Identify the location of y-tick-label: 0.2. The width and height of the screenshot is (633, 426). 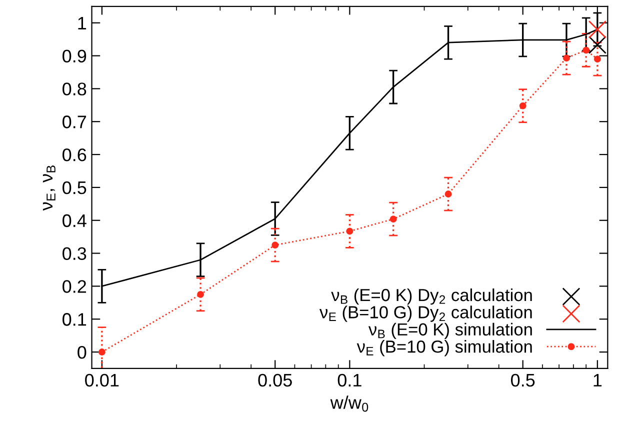
(74, 286).